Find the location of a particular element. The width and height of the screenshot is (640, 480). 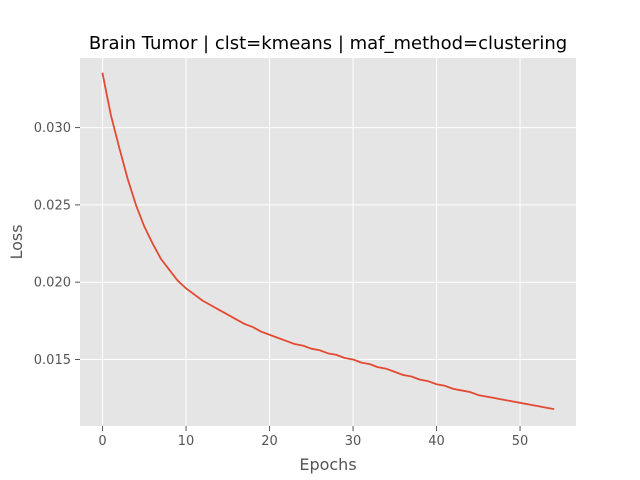

y-tick-label: 0.015 is located at coordinates (52, 360).